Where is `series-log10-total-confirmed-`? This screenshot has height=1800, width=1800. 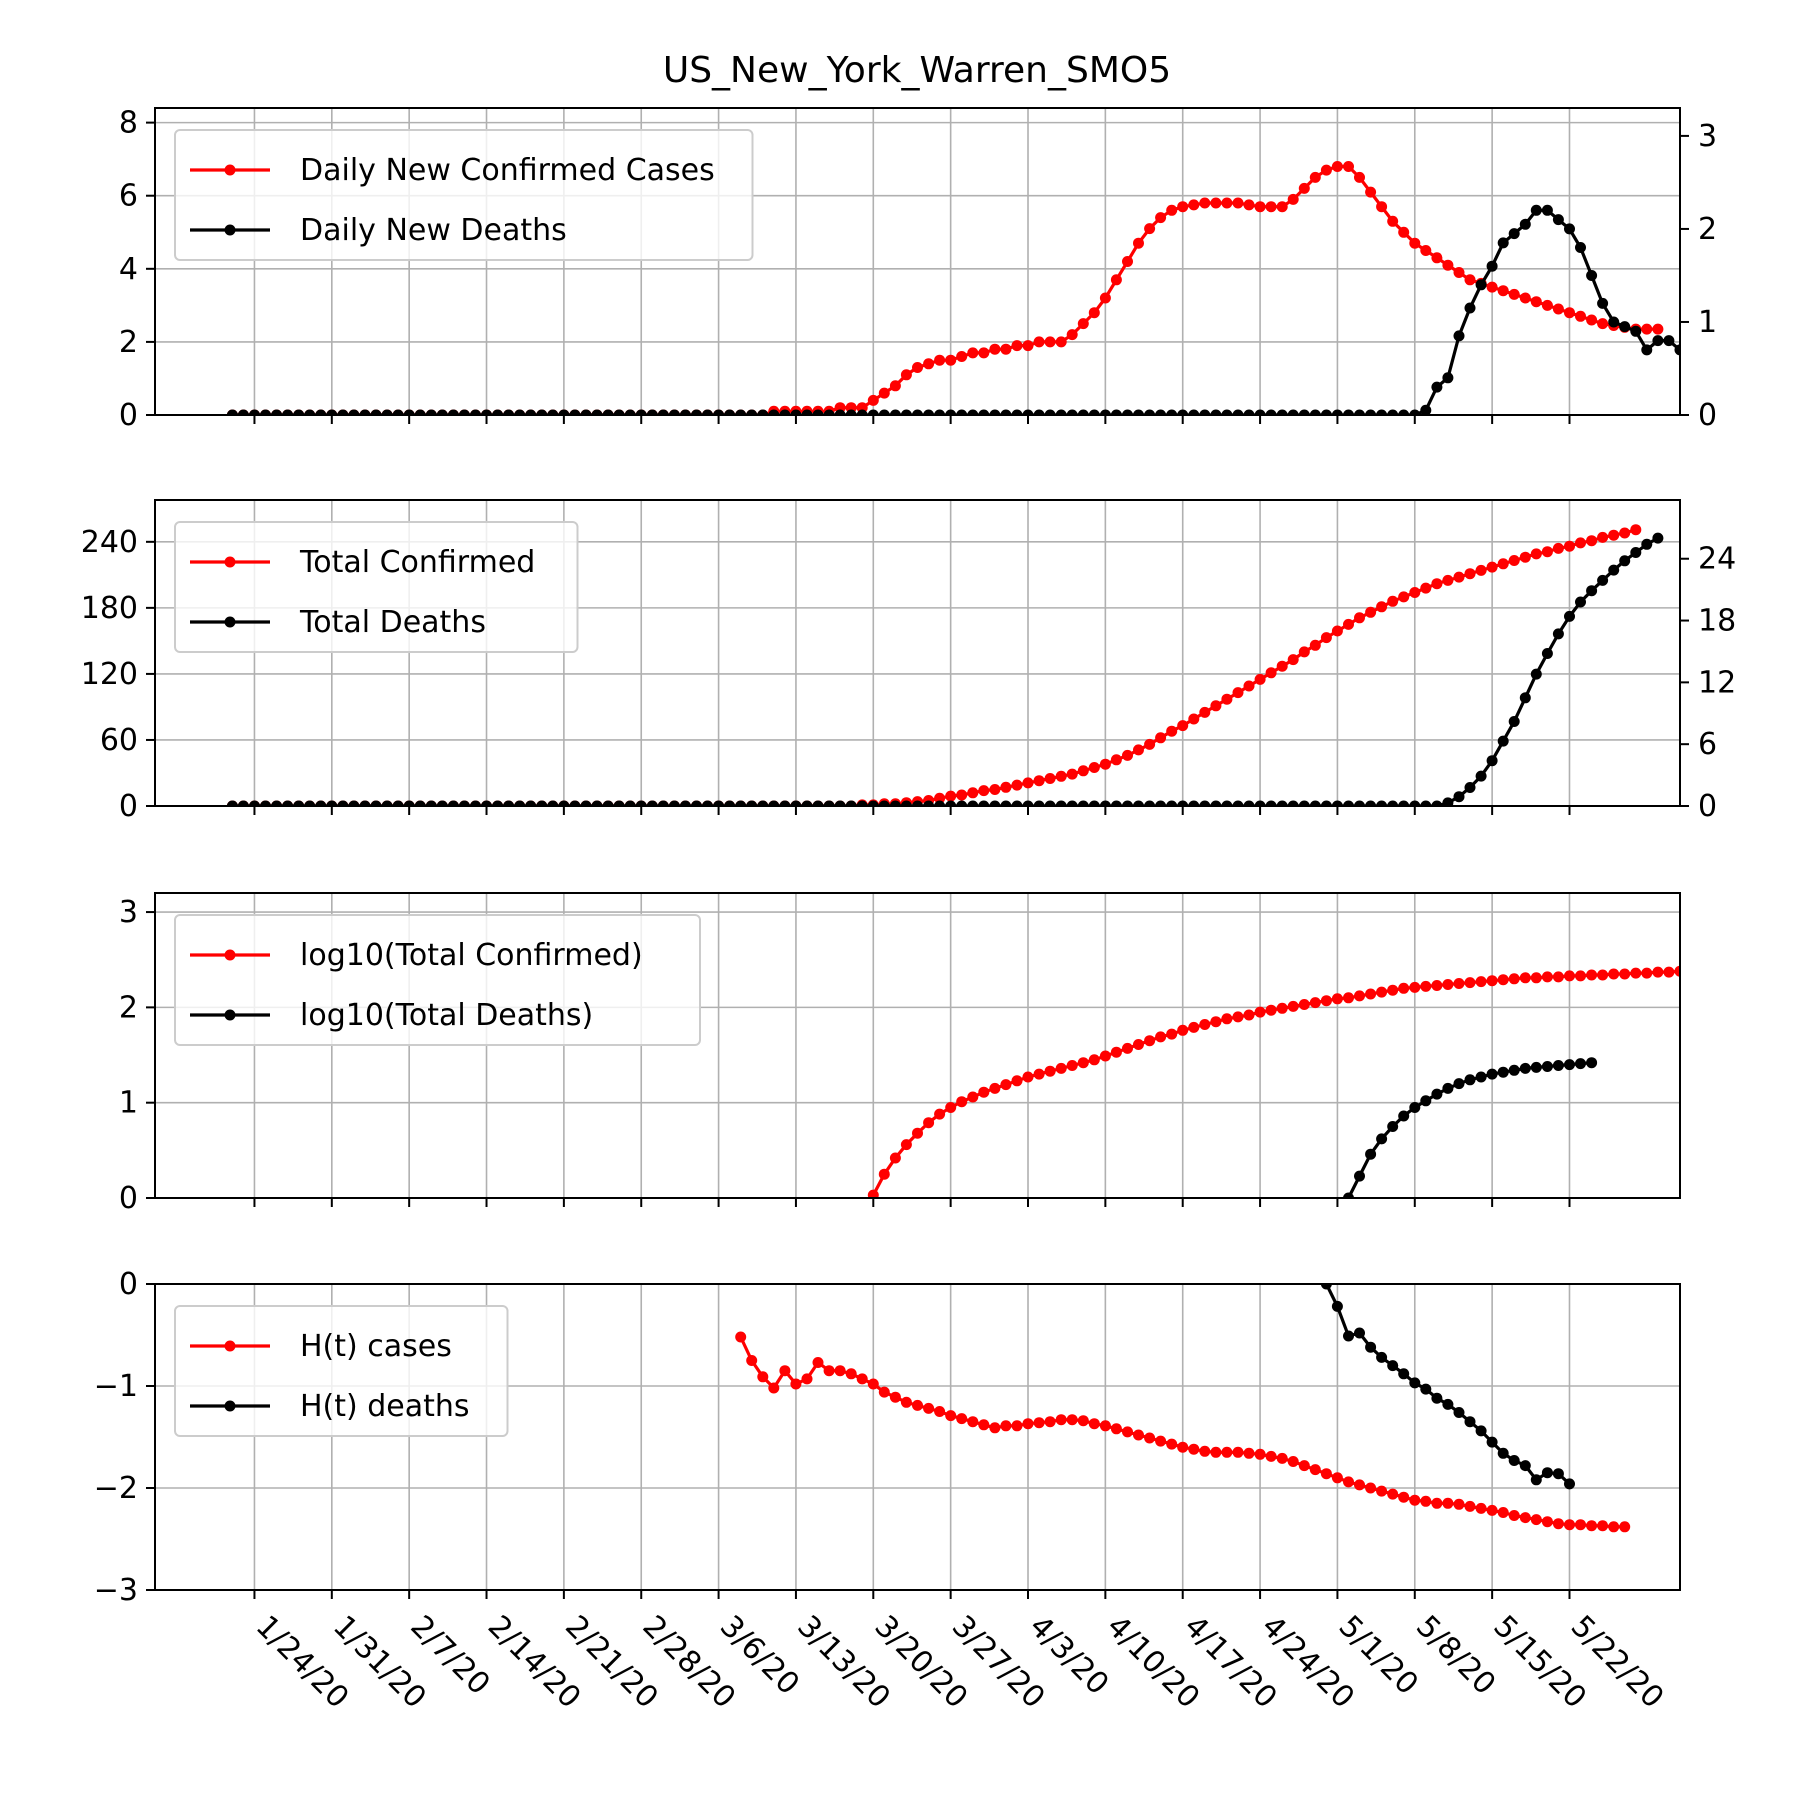 series-log10-total-confirmed- is located at coordinates (1273, 1081).